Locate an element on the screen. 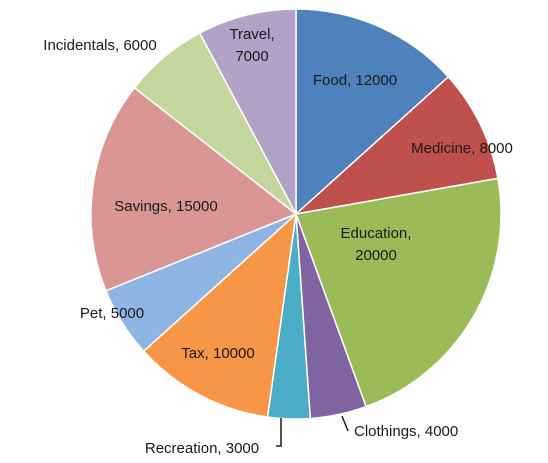 Image resolution: width=548 pixels, height=463 pixels. leader-line-recreation is located at coordinates (279, 432).